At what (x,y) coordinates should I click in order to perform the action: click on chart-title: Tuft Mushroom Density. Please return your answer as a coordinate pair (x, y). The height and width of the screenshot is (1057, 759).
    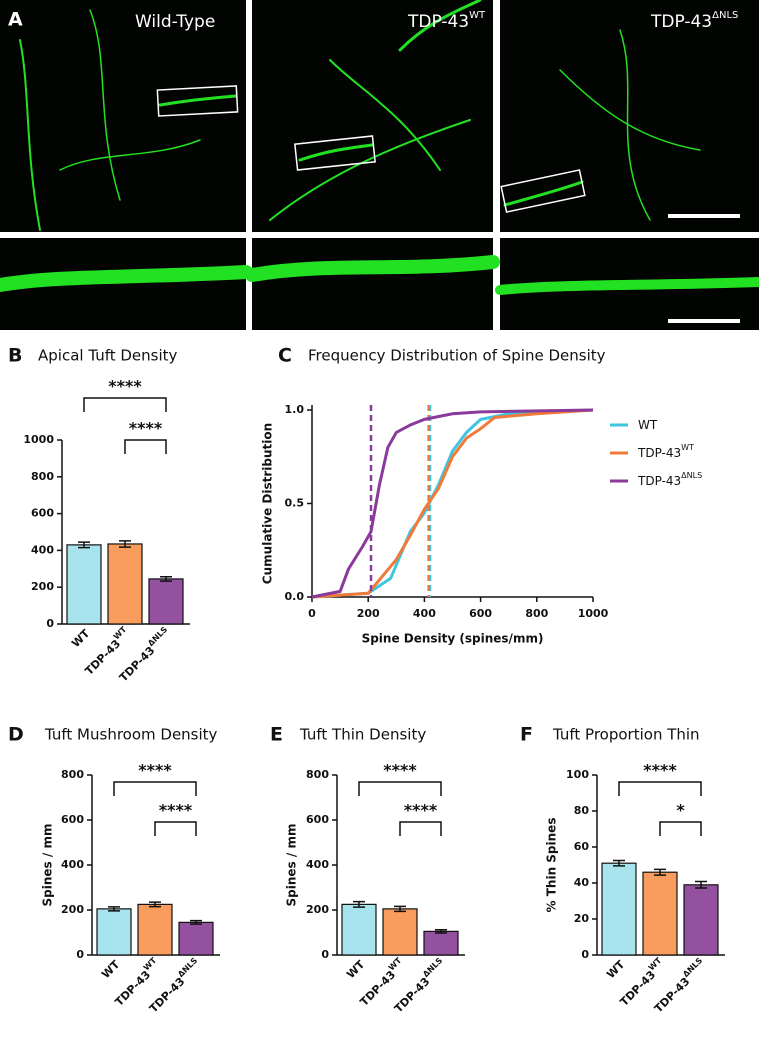
    Looking at the image, I should click on (131, 735).